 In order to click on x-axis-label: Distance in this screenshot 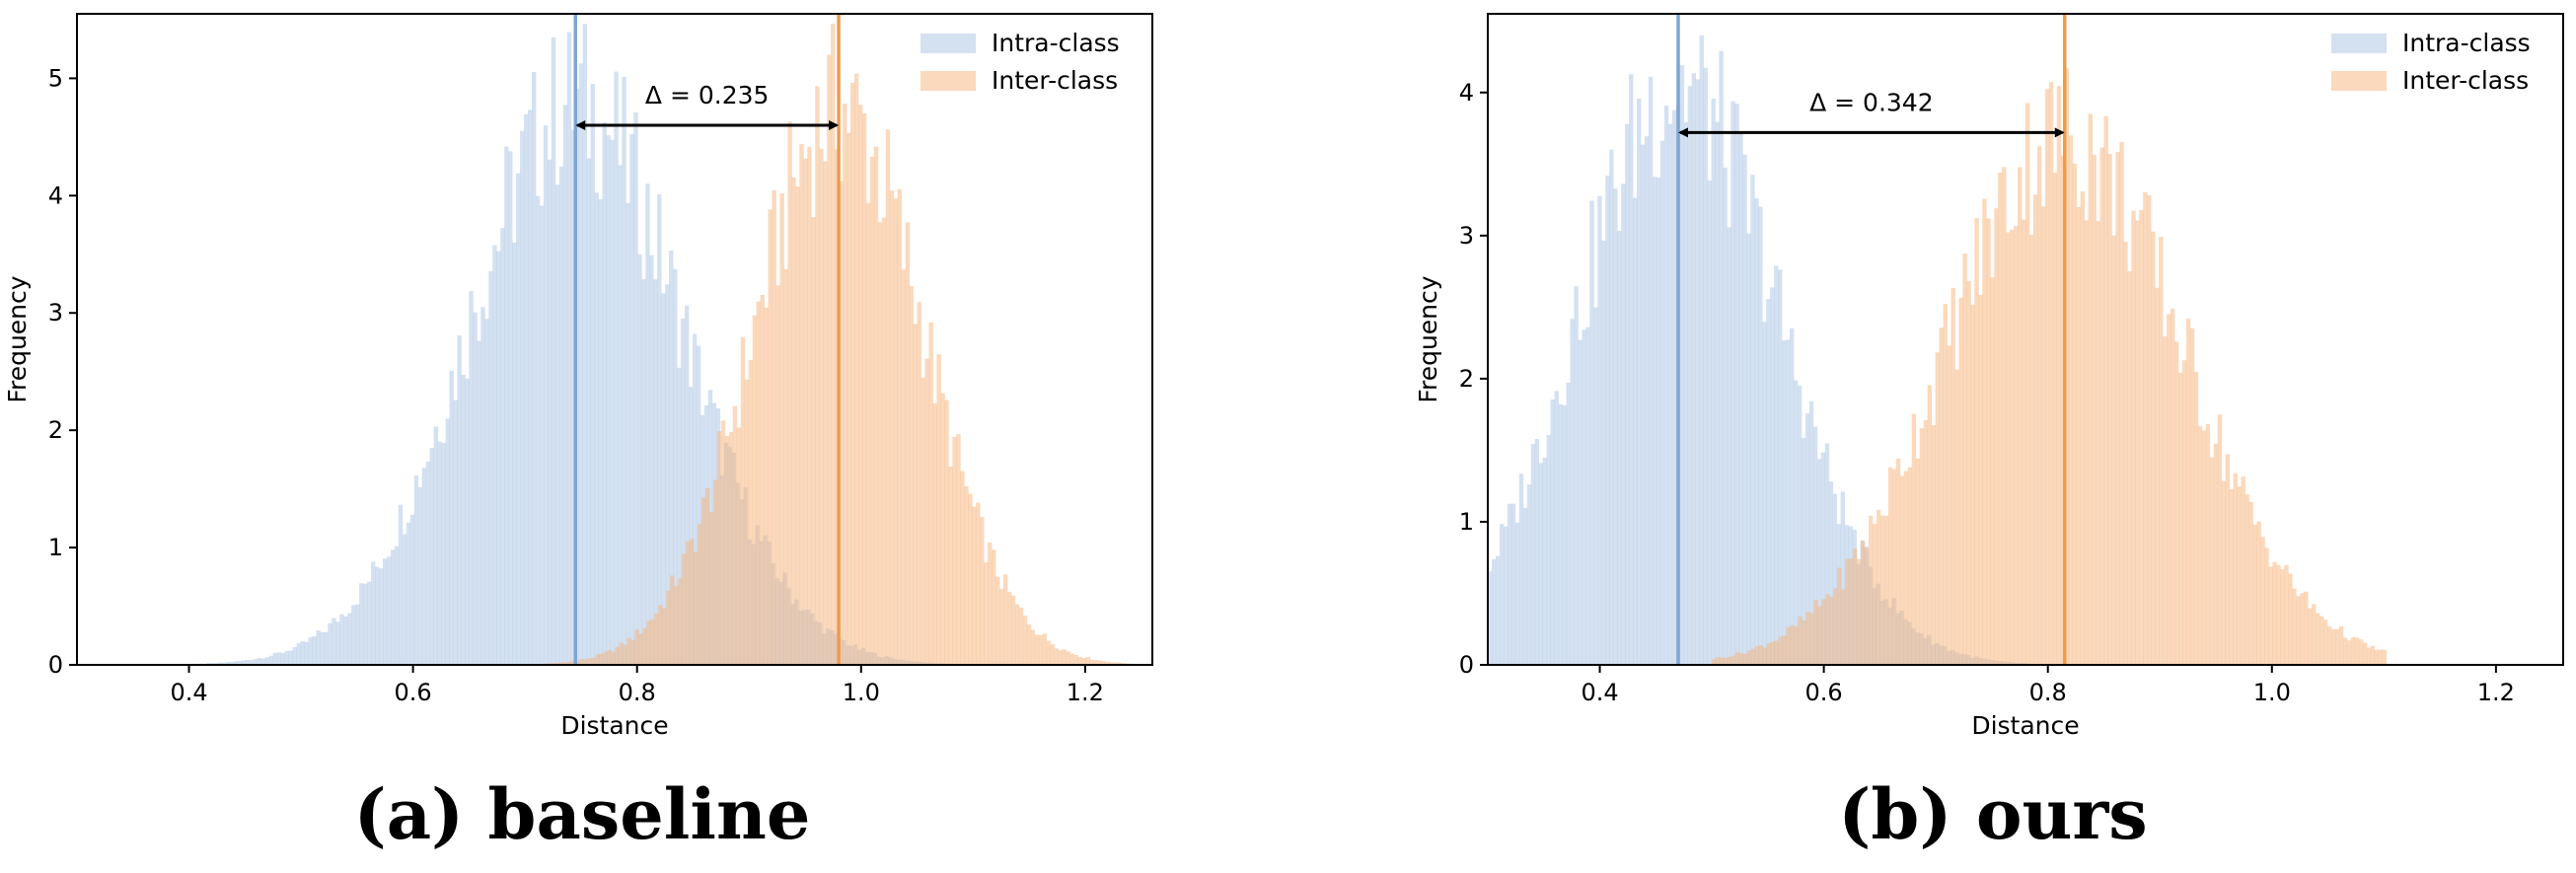, I will do `click(2025, 725)`.